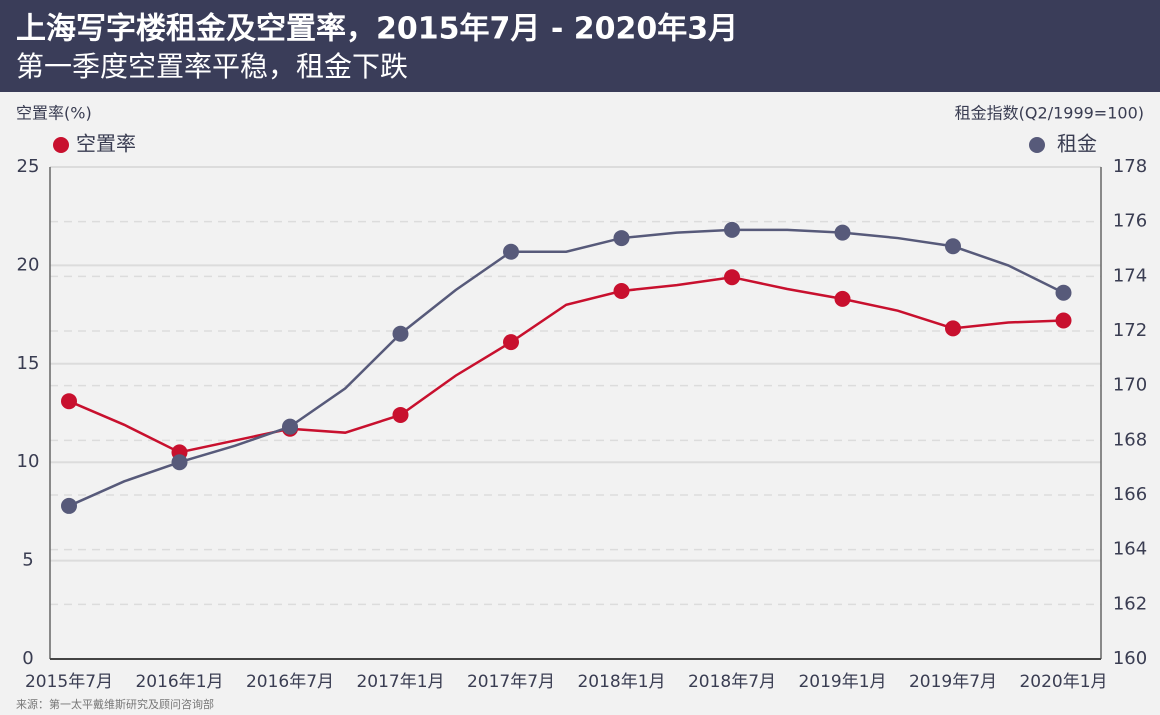 The image size is (1160, 715). Describe the element at coordinates (1130, 385) in the screenshot. I see `y2-tick-label: 170` at that location.